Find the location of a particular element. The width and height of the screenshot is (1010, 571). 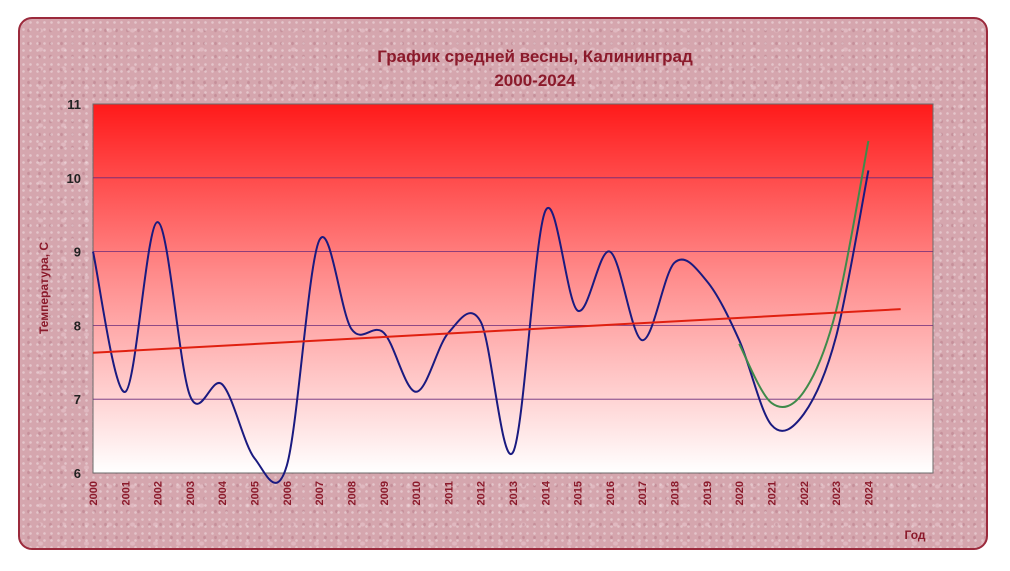

x-tick-label: 2011 is located at coordinates (449, 493).